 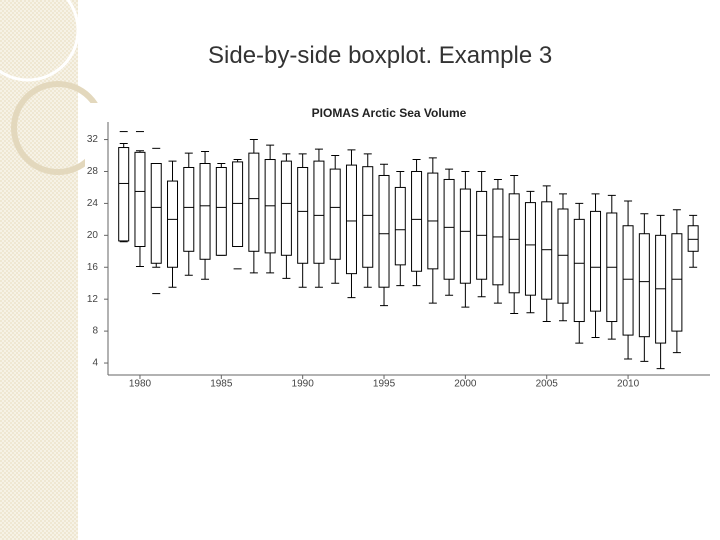 I want to click on y-tick-label: 12, so click(x=93, y=299).